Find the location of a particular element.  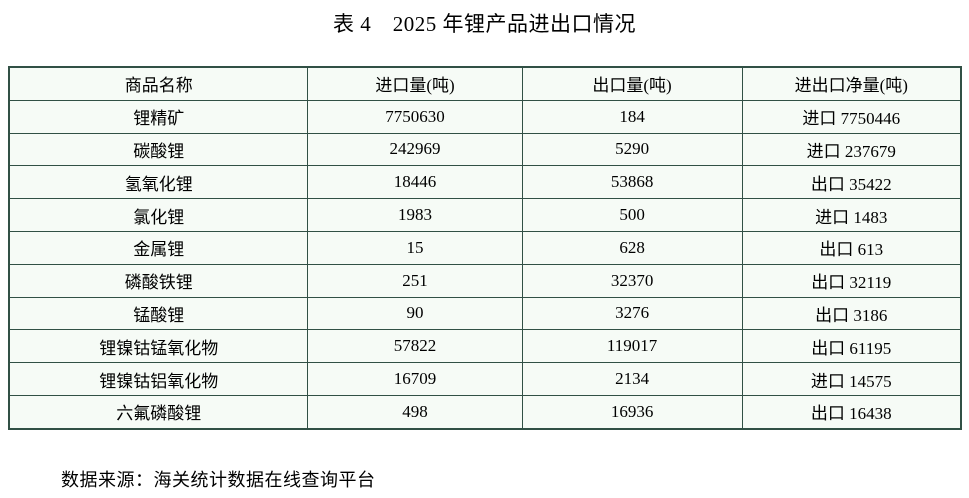

product-name-cell: 六氟磷酸锂 is located at coordinates (158, 412).